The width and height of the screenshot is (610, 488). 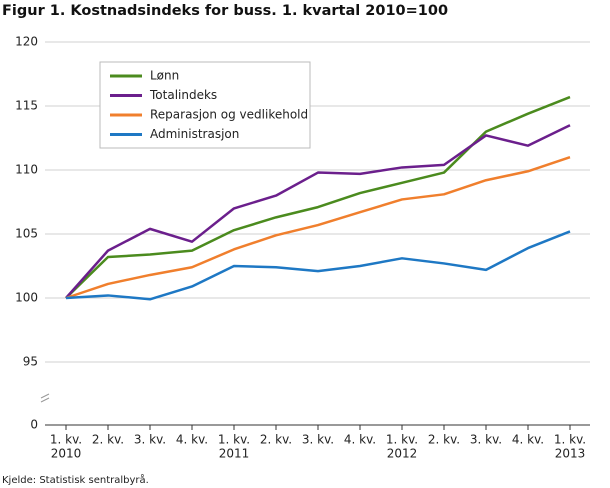 I want to click on legend-label: Lønn, so click(x=164, y=76).